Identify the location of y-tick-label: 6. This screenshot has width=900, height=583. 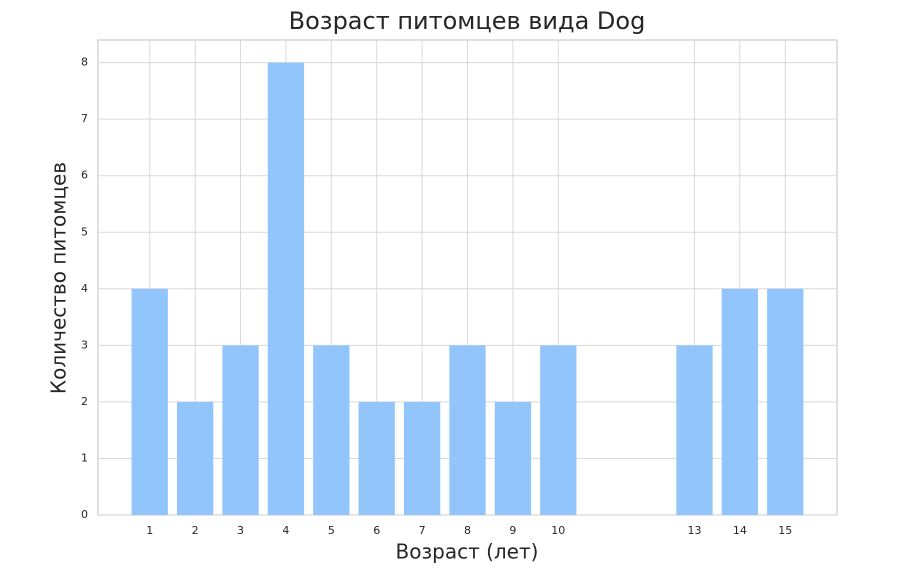
(84, 175).